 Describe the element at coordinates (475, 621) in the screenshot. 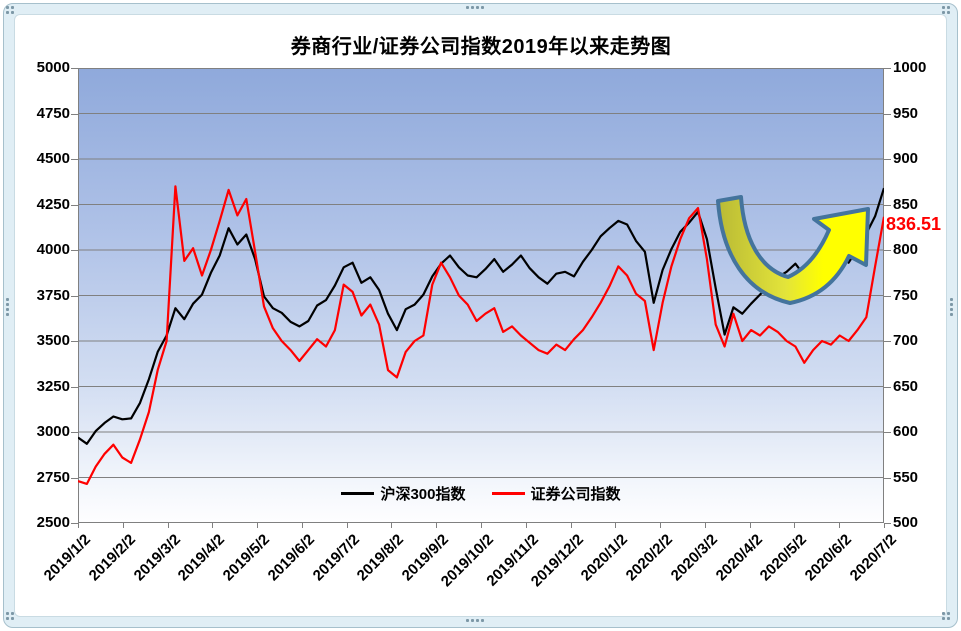

I see `resize-handle-bottom` at that location.